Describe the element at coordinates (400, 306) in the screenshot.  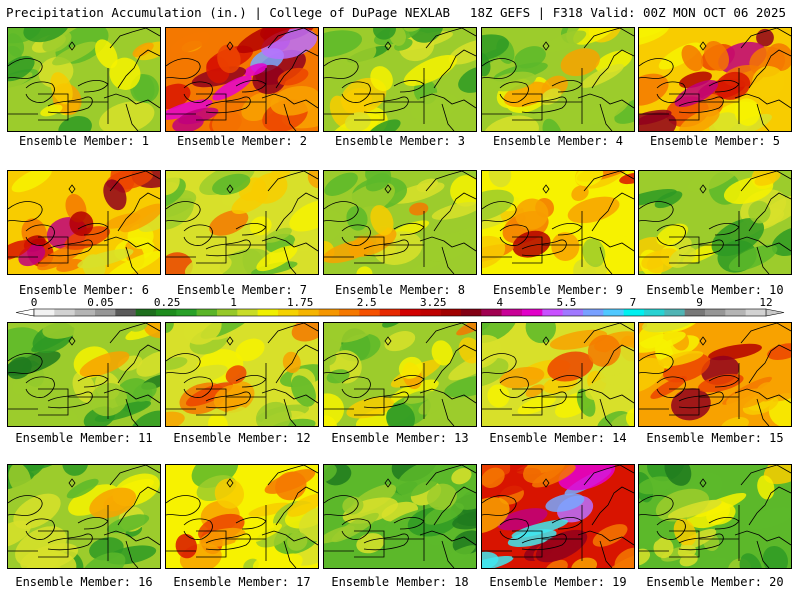
I see `precipitation-color-legend: 0 0.05 0.25 1 1.75 2.5 3.25 4 5.5 7 9 12` at that location.